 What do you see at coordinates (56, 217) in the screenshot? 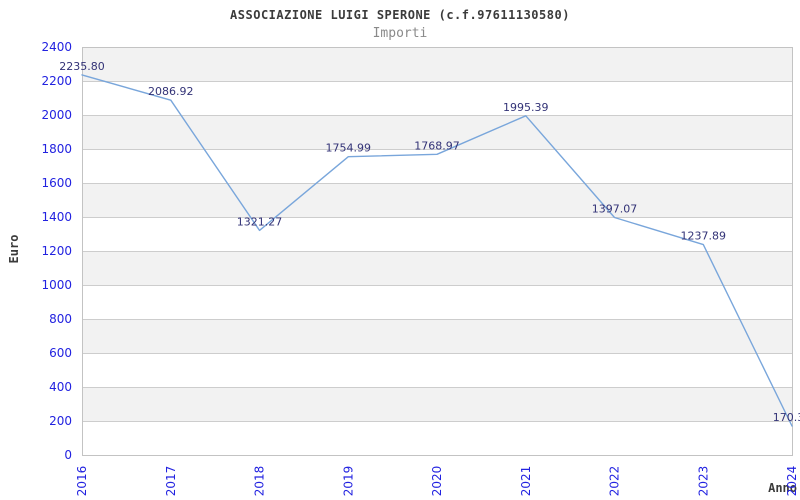
I see `y-tick-label: 1400` at bounding box center [56, 217].